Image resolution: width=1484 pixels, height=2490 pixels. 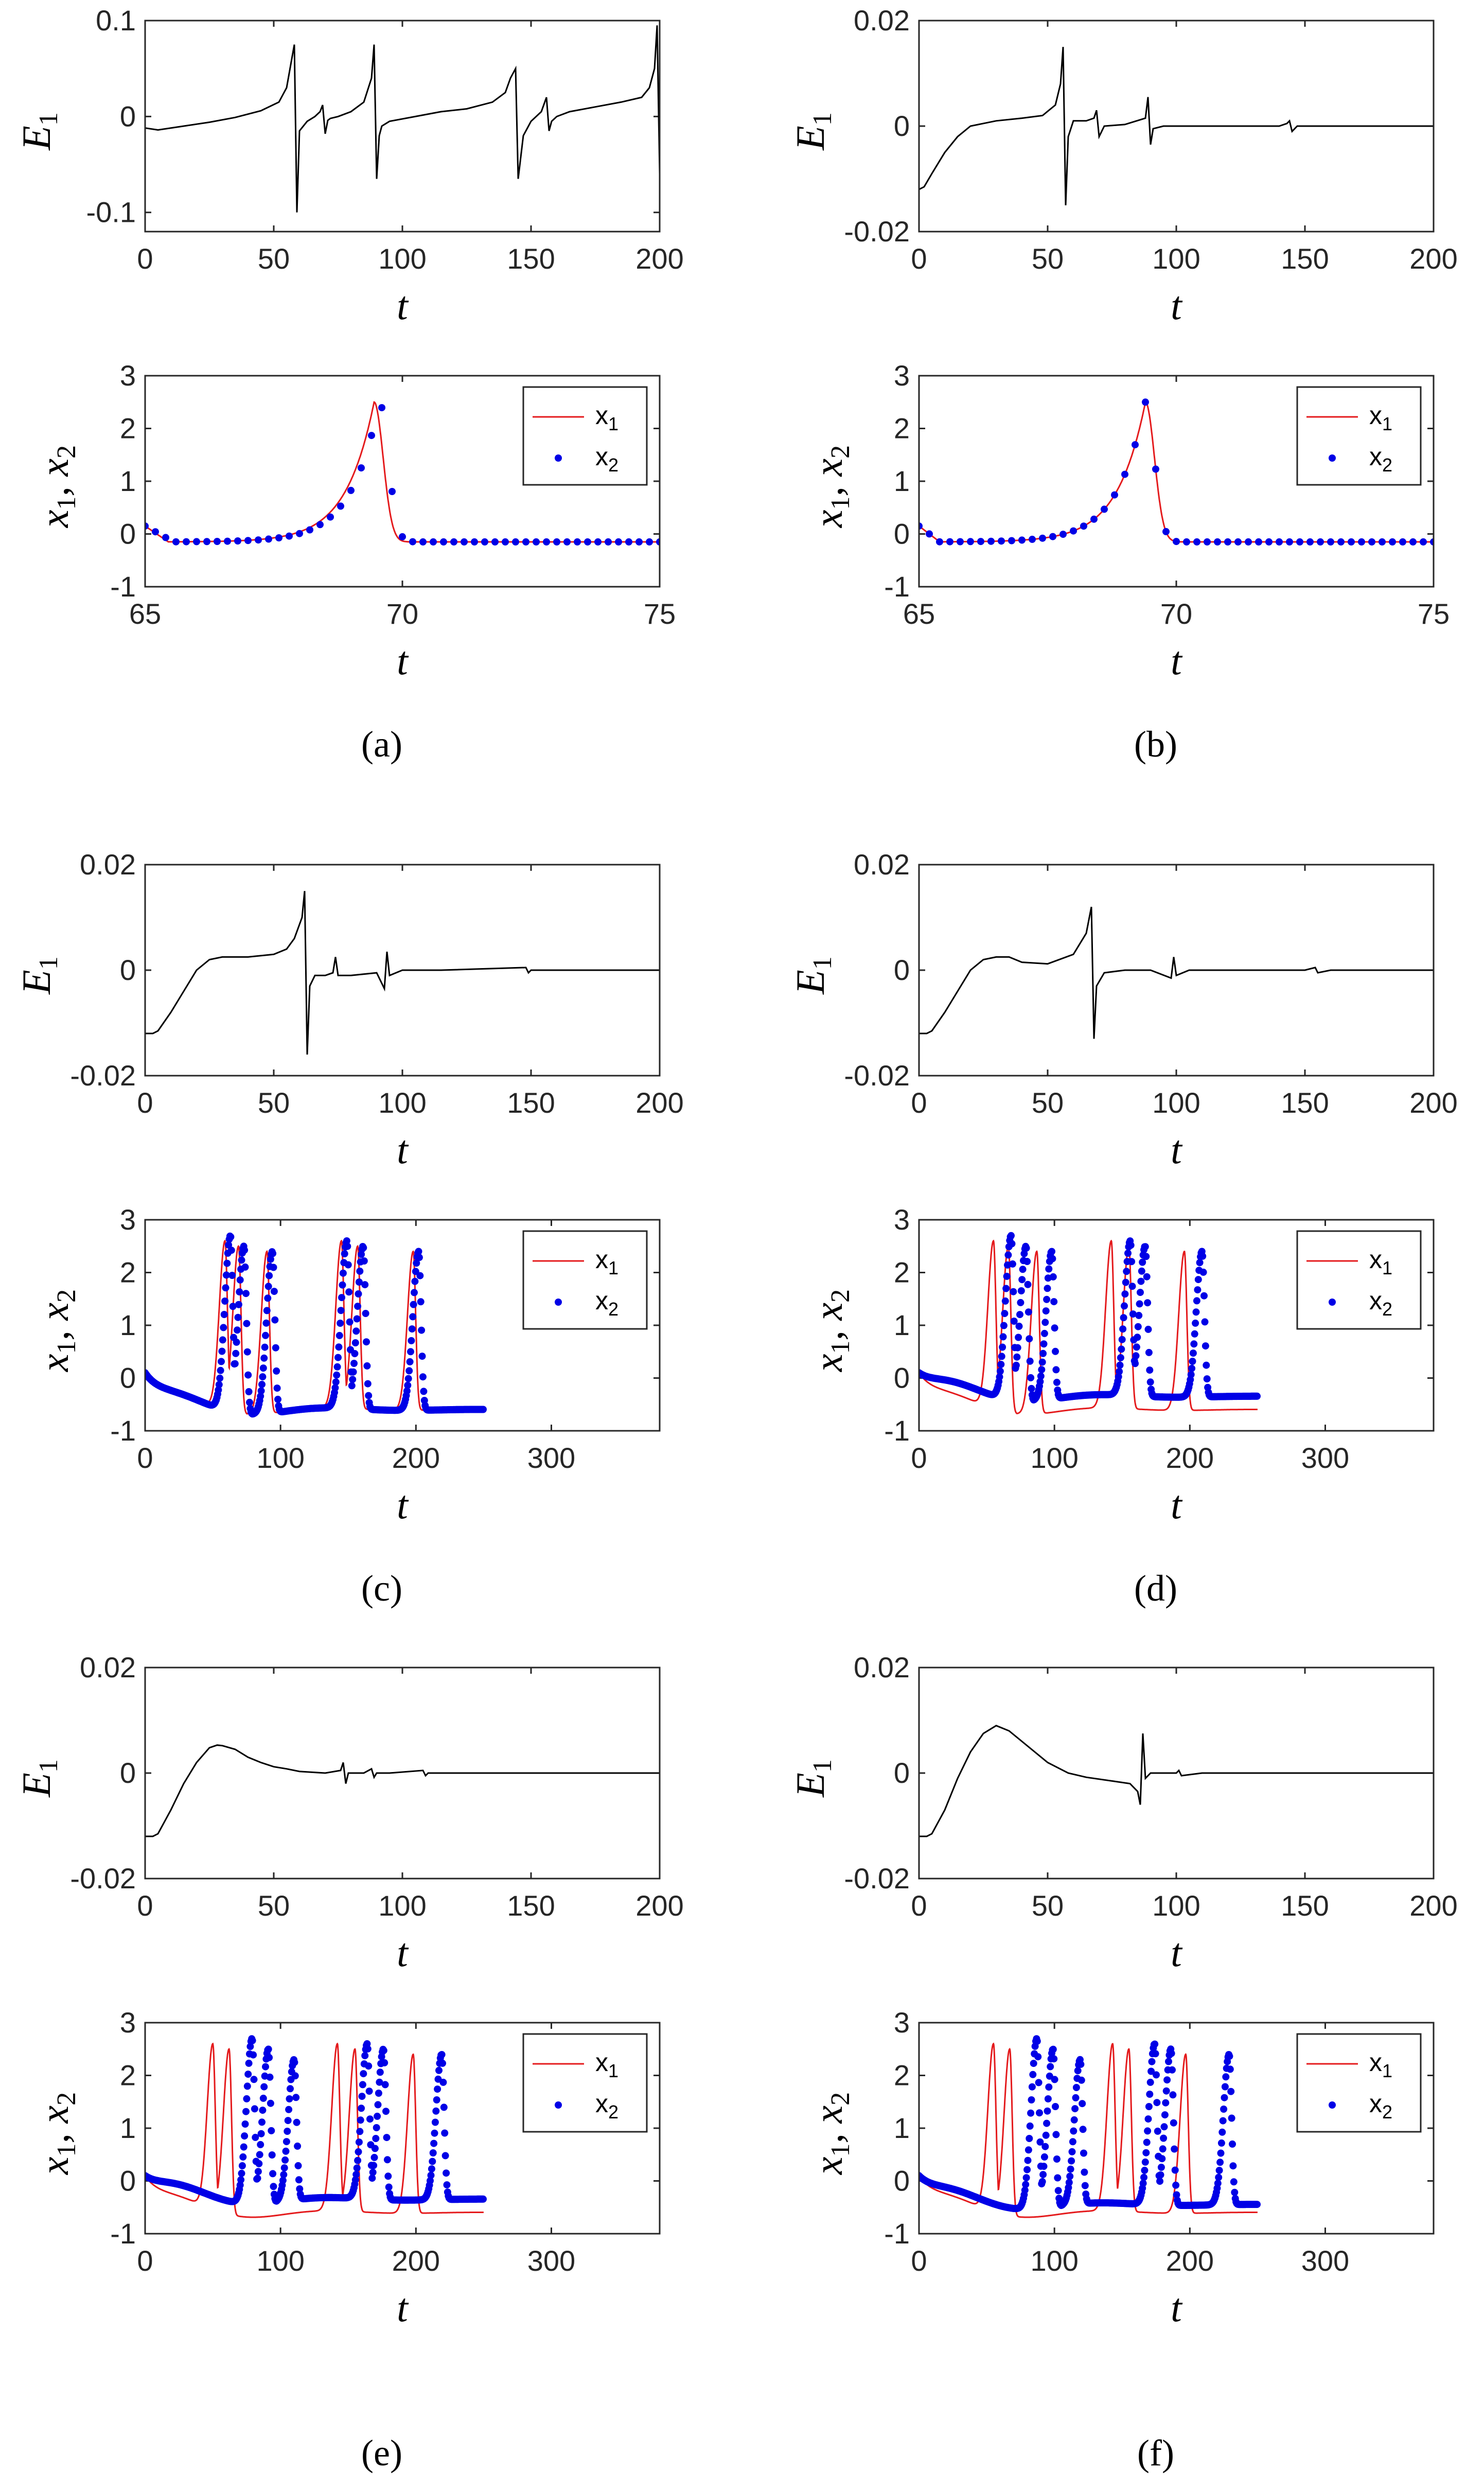 I want to click on x-tick-label: 70, so click(x=402, y=614).